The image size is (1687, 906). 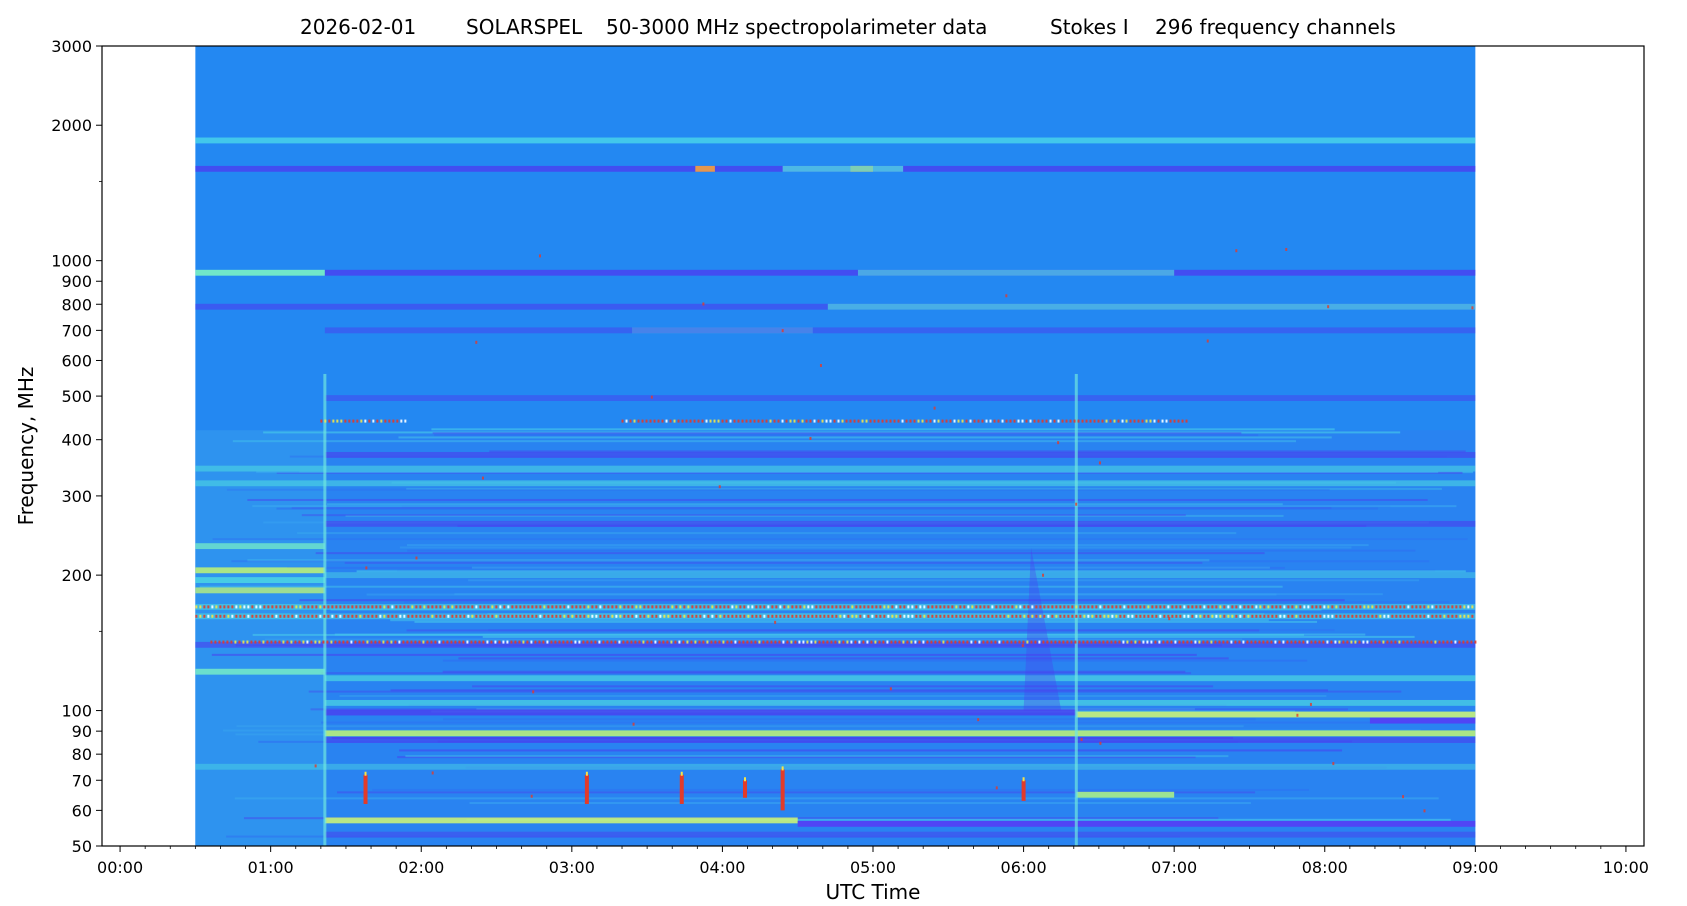 What do you see at coordinates (1076, 609) in the screenshot?
I see `cut-line` at bounding box center [1076, 609].